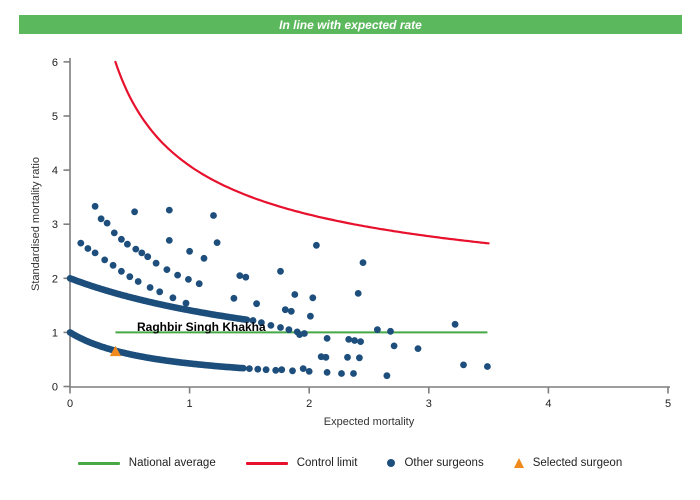 Image resolution: width=700 pixels, height=500 pixels. What do you see at coordinates (98, 463) in the screenshot?
I see `national-average-line-swatch` at bounding box center [98, 463].